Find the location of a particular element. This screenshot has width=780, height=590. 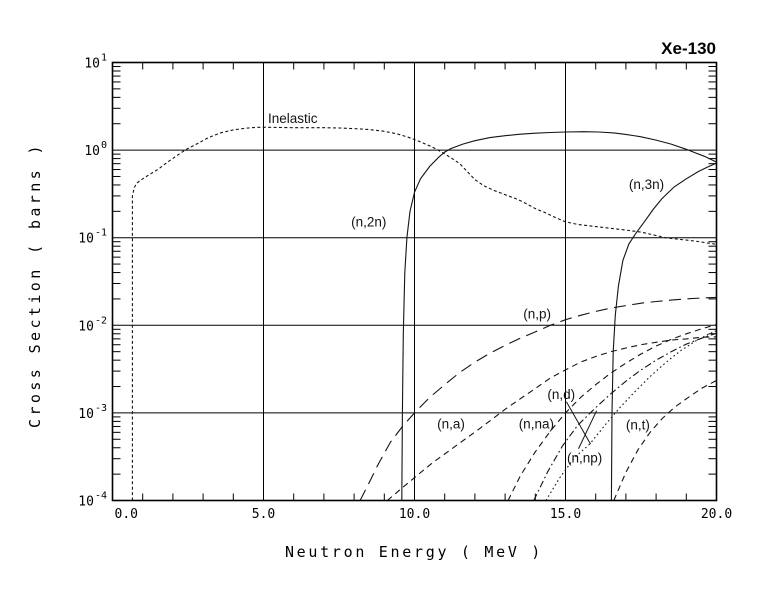

y-axis-title: Cross Section ( barns ) is located at coordinates (35, 285).